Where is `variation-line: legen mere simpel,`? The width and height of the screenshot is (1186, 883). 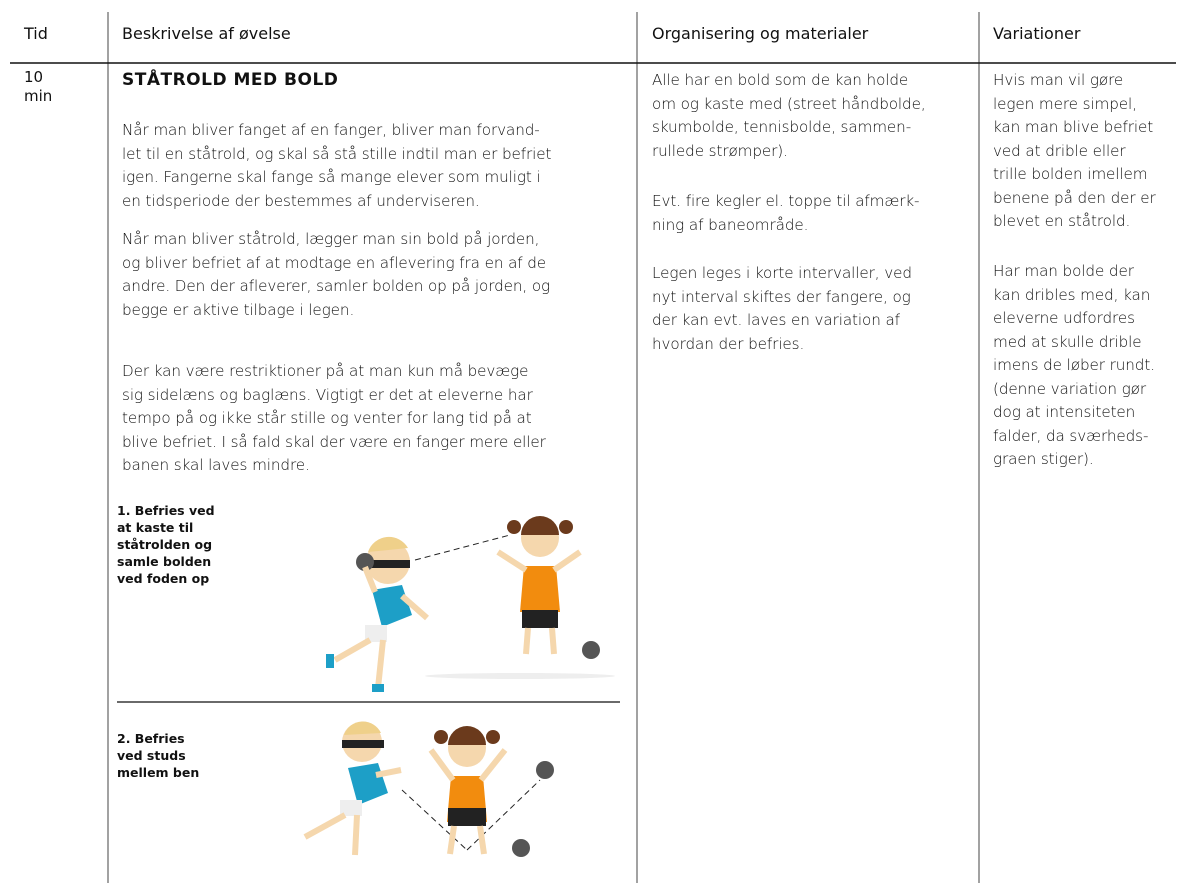
variation-line: legen mere simpel, is located at coordinates (1065, 103).